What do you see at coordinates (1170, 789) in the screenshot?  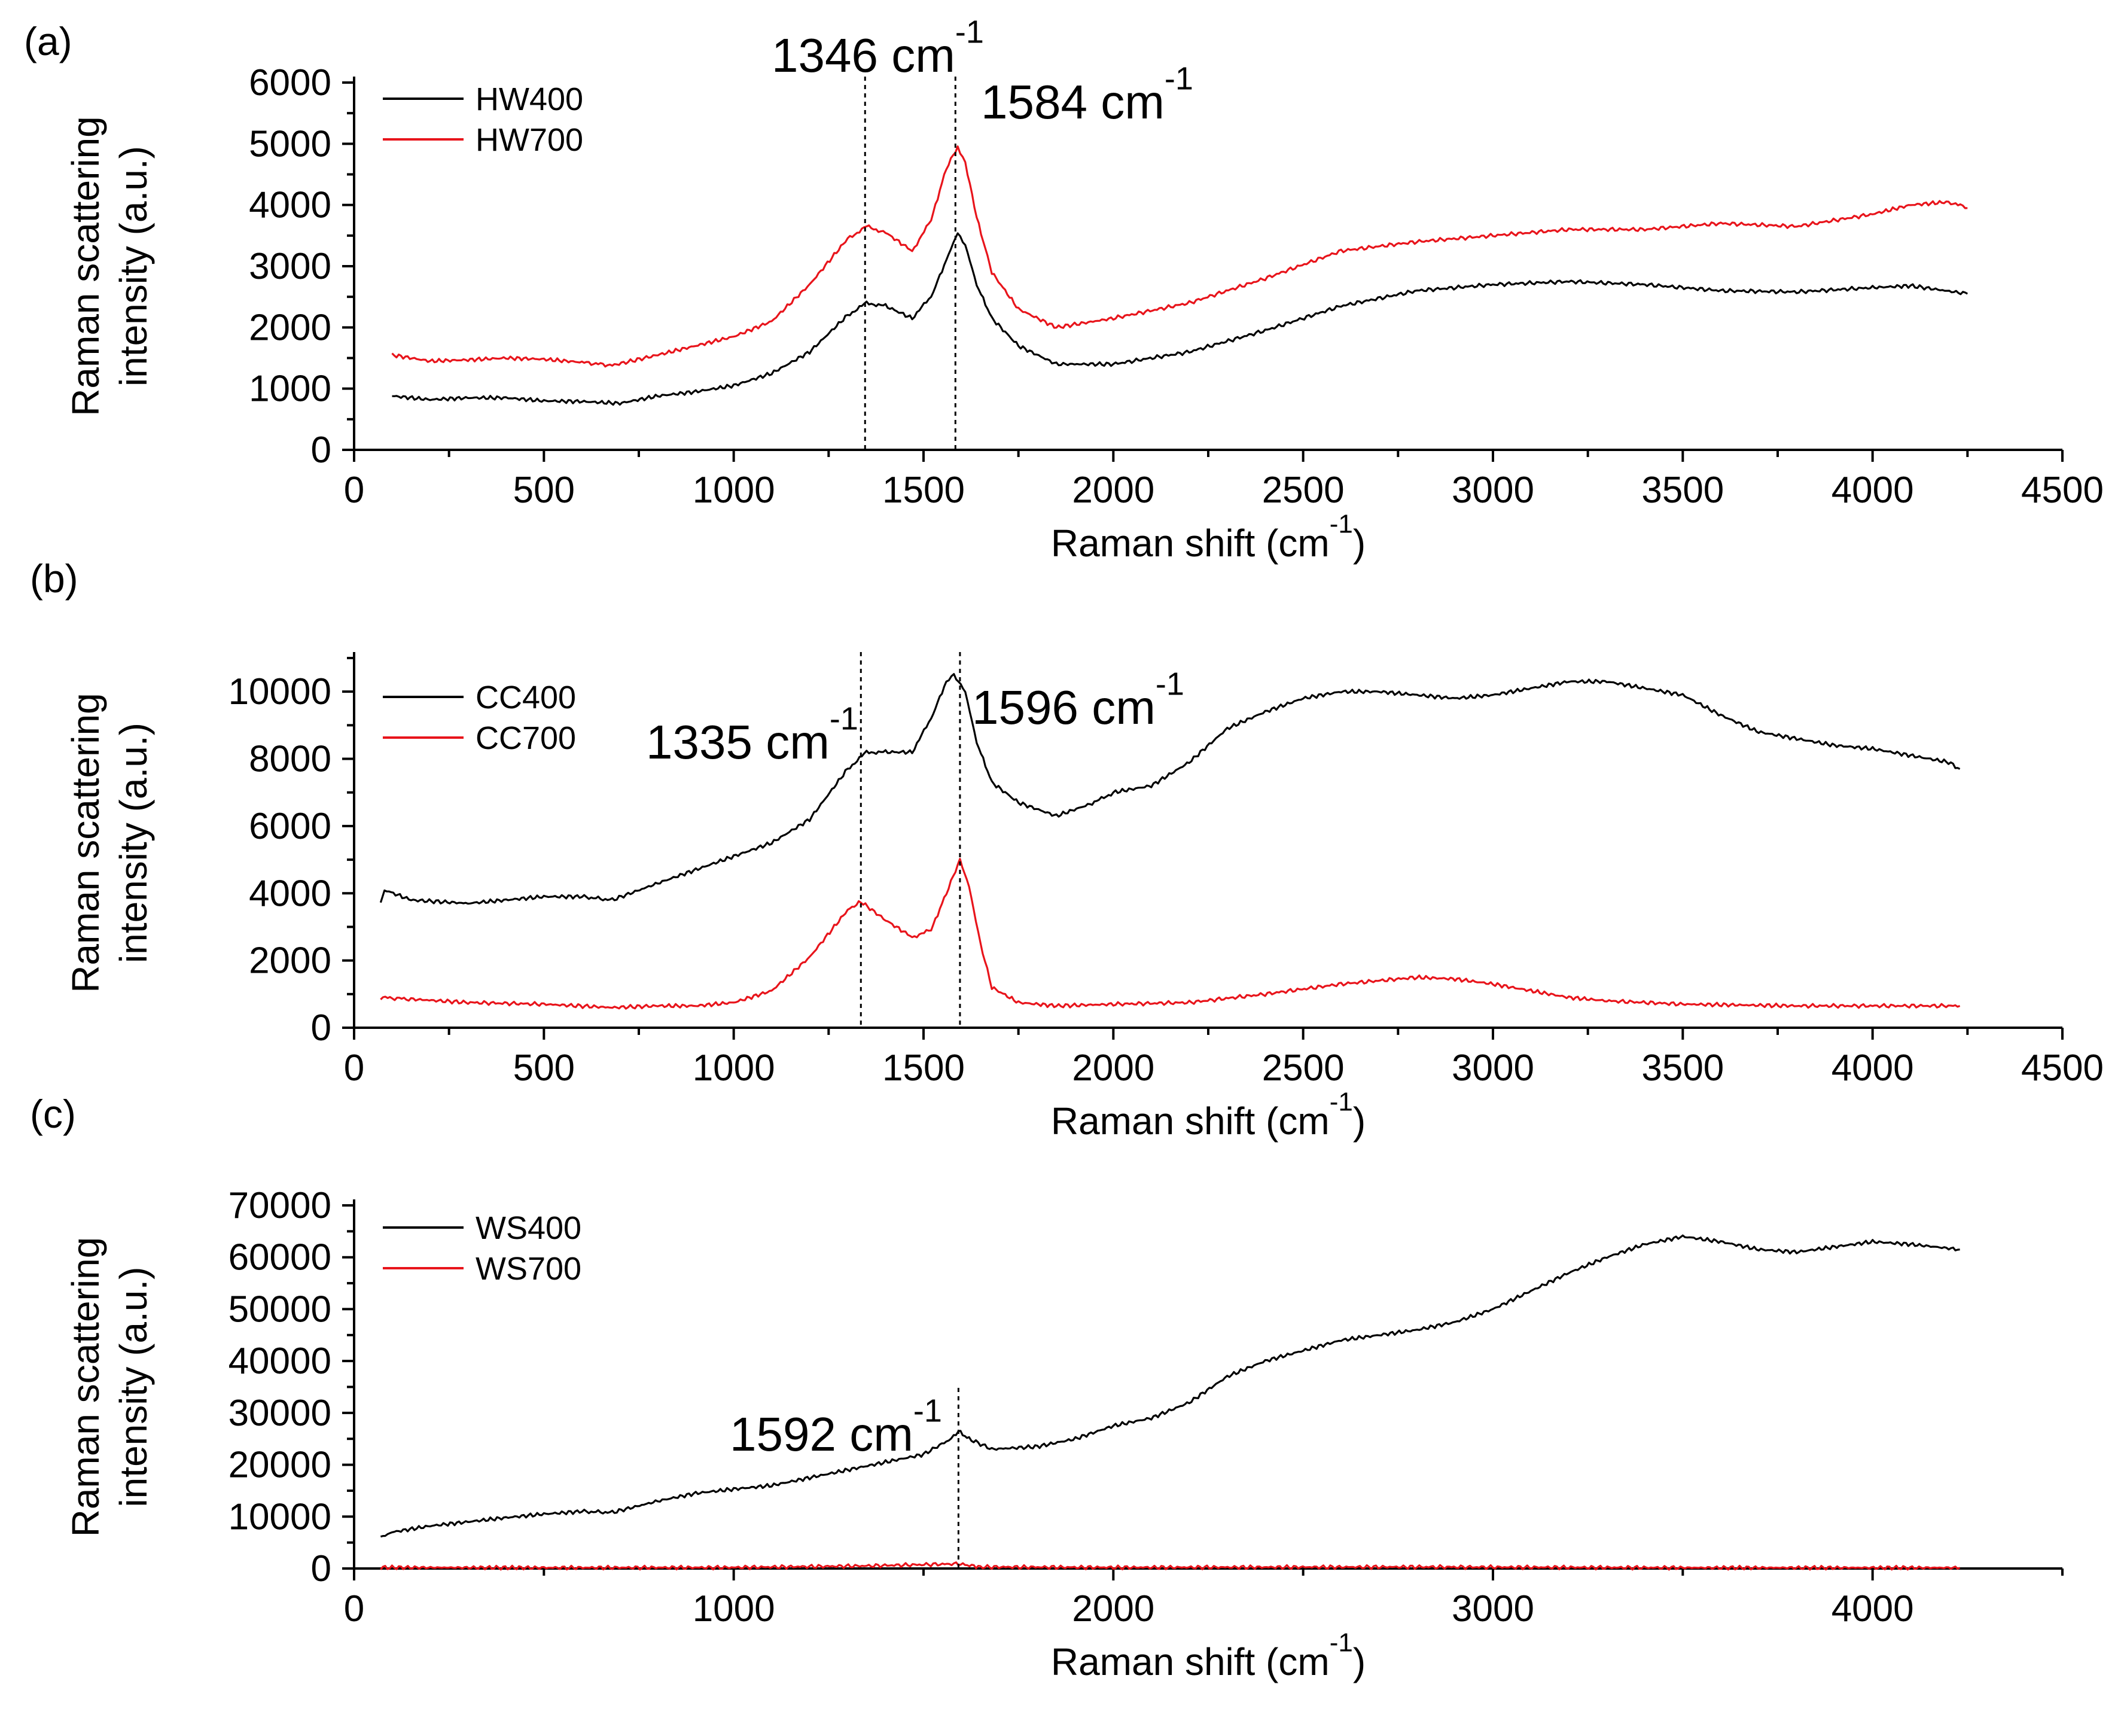 I see `series-line-cc400` at bounding box center [1170, 789].